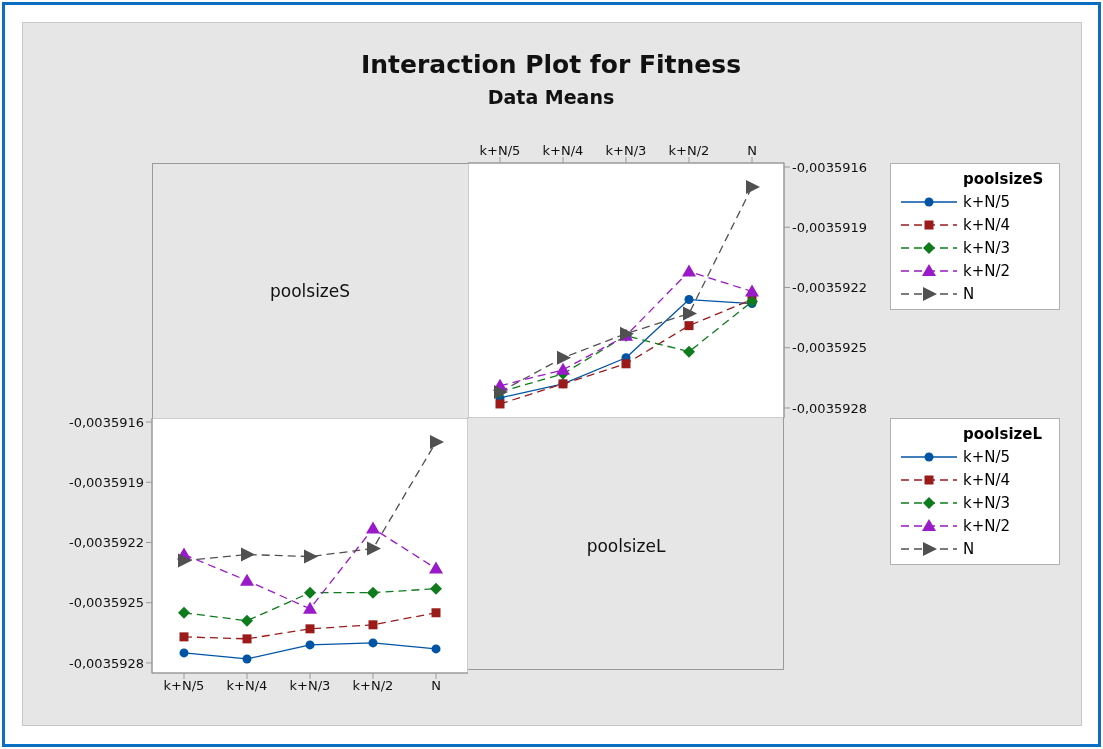 The width and height of the screenshot is (1103, 749). Describe the element at coordinates (551, 97) in the screenshot. I see `chart-subtitle: Data Means` at that location.